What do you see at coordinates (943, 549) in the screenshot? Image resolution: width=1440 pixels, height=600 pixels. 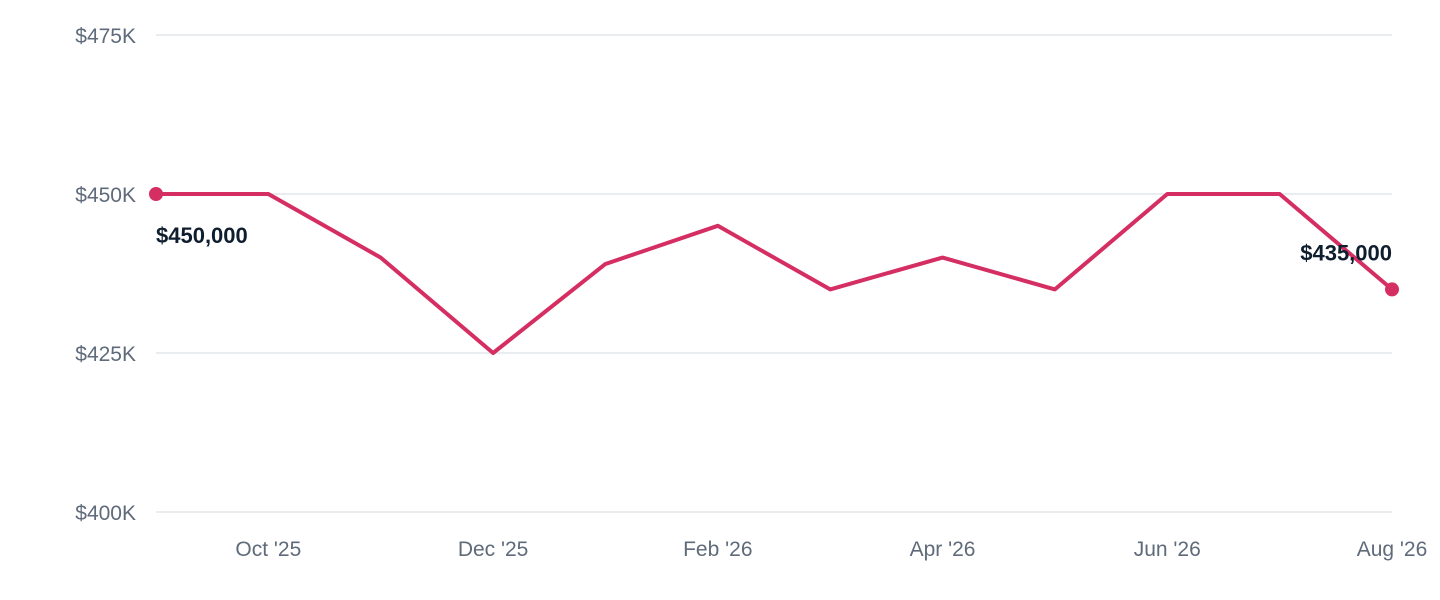 I see `x-tick-label: Apr '26` at bounding box center [943, 549].